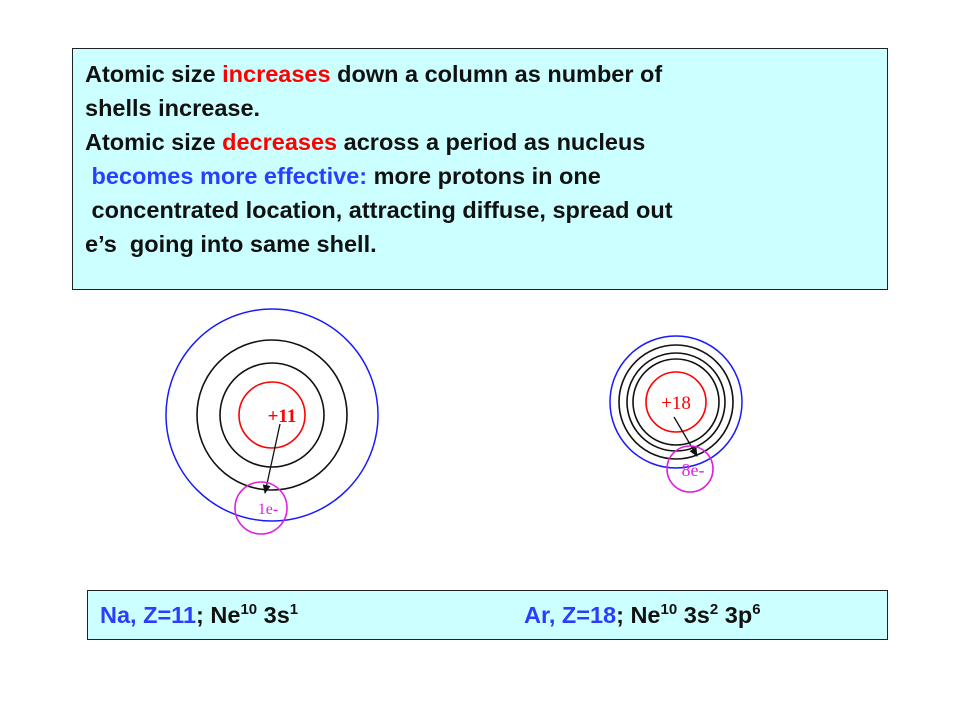 The width and height of the screenshot is (960, 720). What do you see at coordinates (173, 108) in the screenshot?
I see `summary-line-2: shells increase.` at bounding box center [173, 108].